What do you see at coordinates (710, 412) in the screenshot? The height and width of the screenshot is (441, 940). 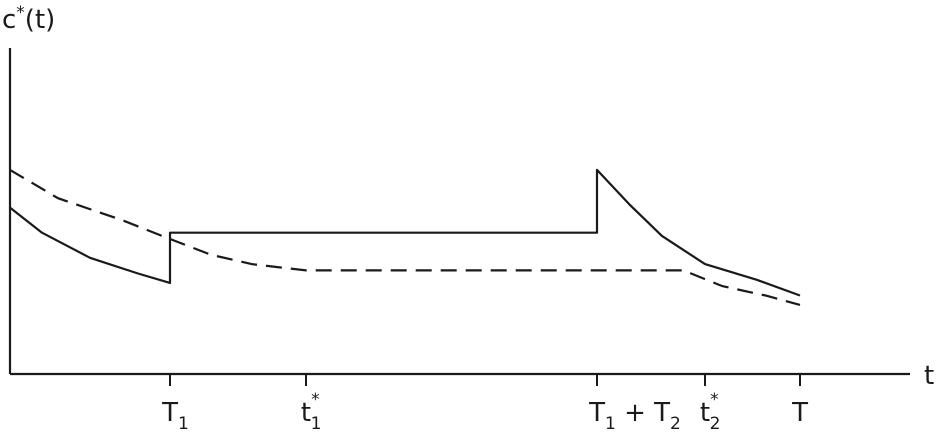 I see `x-tick-label-t2star: t* 2` at bounding box center [710, 412].